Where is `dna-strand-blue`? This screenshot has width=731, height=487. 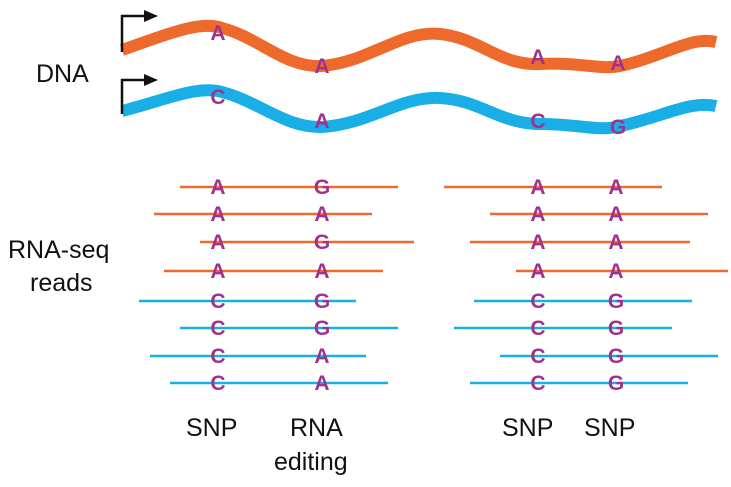
dna-strand-blue is located at coordinates (419, 109).